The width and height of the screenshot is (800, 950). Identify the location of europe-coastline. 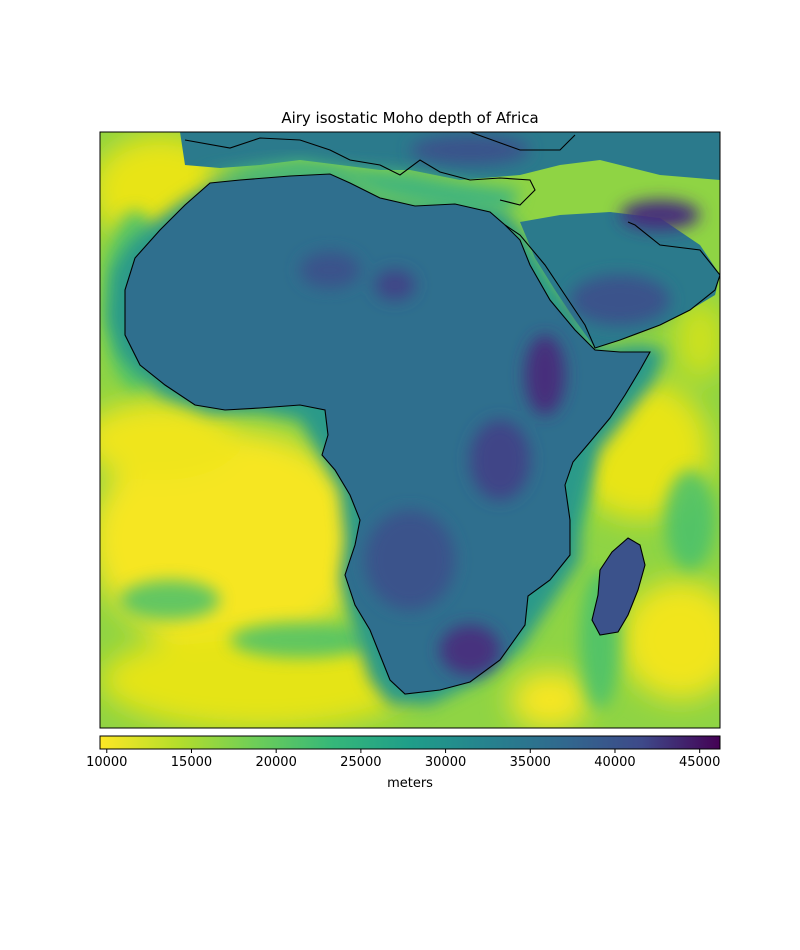
(380, 169).